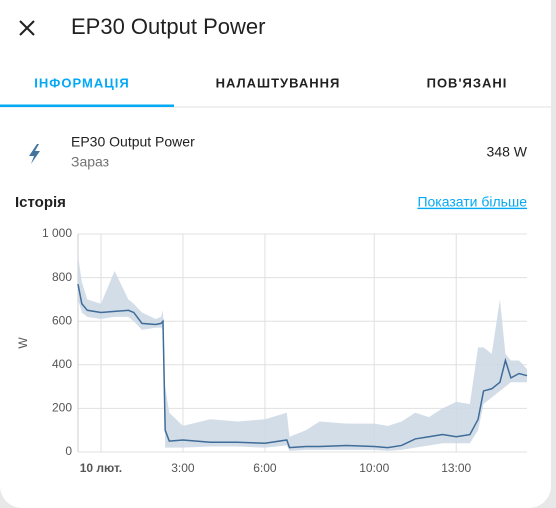 Image resolution: width=556 pixels, height=508 pixels. I want to click on y-tick-label: 800, so click(62, 277).